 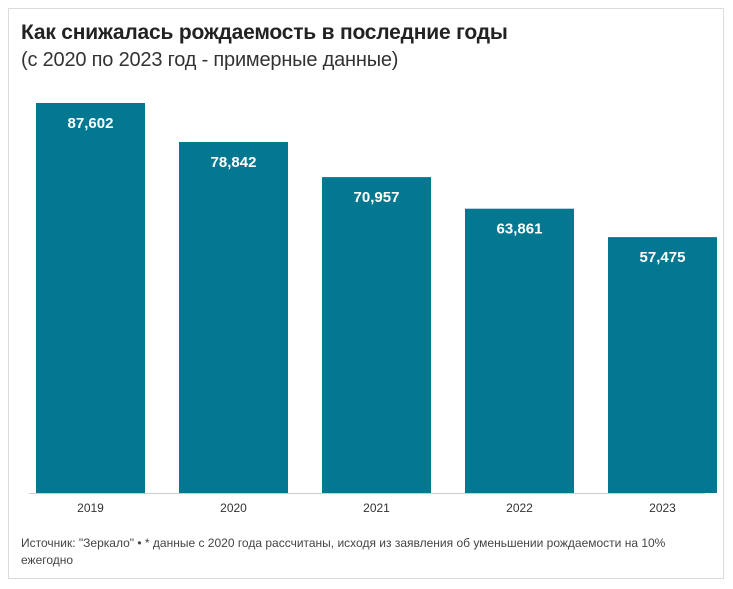 I want to click on x-tick-label: 2022, so click(x=519, y=508).